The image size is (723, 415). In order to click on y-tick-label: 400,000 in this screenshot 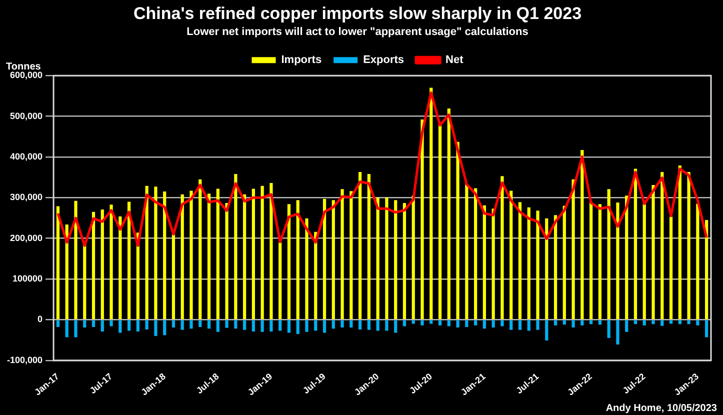, I will do `click(26, 156)`.